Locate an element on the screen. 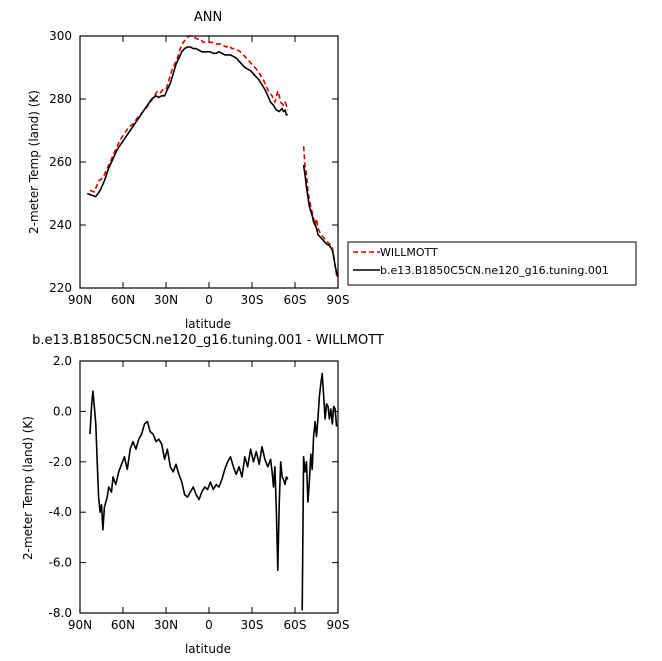 This screenshot has width=662, height=661. p2-y-tick-label: -2.0 is located at coordinates (60, 462).